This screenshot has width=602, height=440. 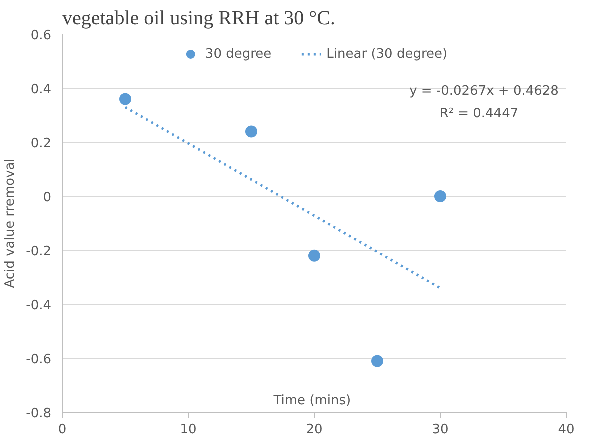 What do you see at coordinates (39, 414) in the screenshot?
I see `y-tick-label: -0.8` at bounding box center [39, 414].